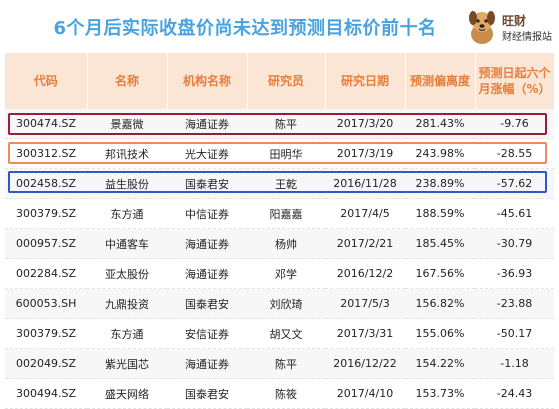 This screenshot has height=409, width=559. I want to click on logo-brand: 旺财, so click(514, 21).